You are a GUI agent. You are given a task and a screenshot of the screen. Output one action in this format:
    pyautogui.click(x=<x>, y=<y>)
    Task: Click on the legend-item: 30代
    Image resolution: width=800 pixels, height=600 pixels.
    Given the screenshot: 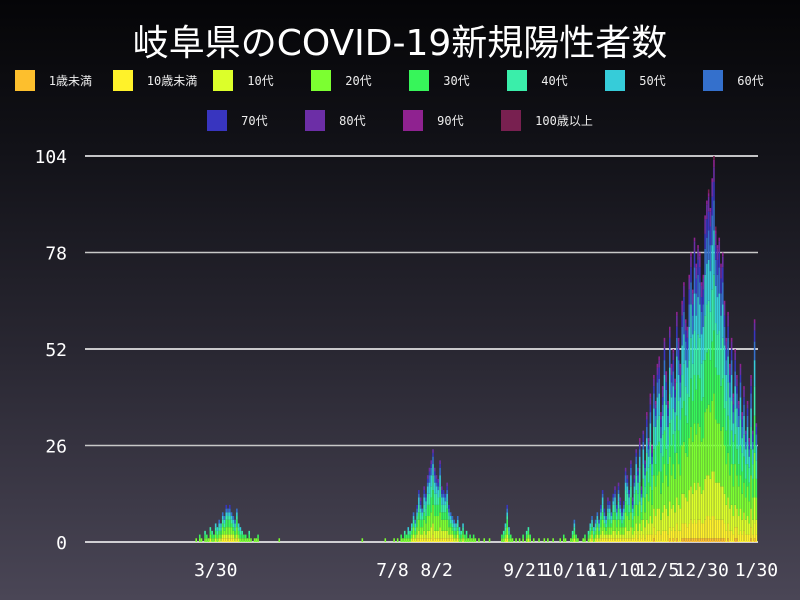 What is the action you would take?
    pyautogui.click(x=450, y=80)
    